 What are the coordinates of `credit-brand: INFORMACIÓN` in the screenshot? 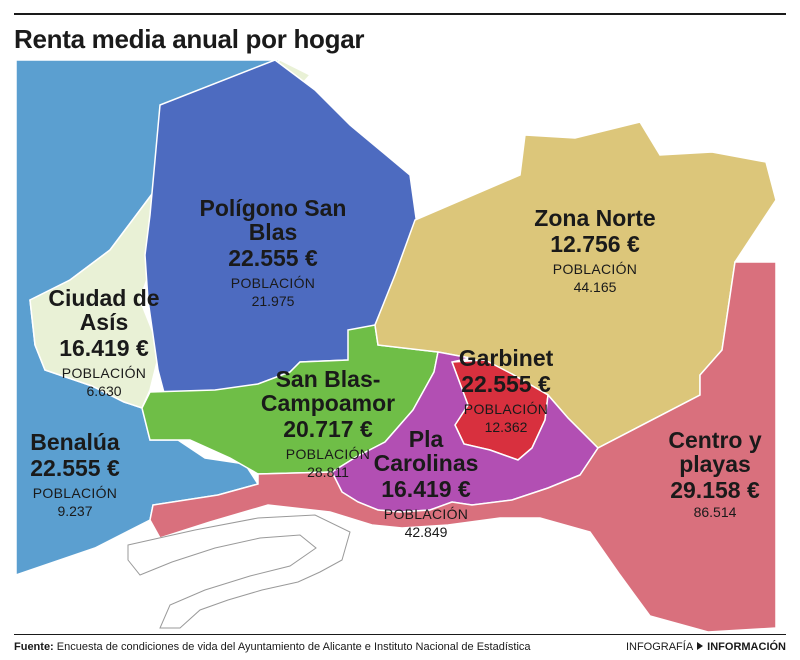 It's located at (746, 647).